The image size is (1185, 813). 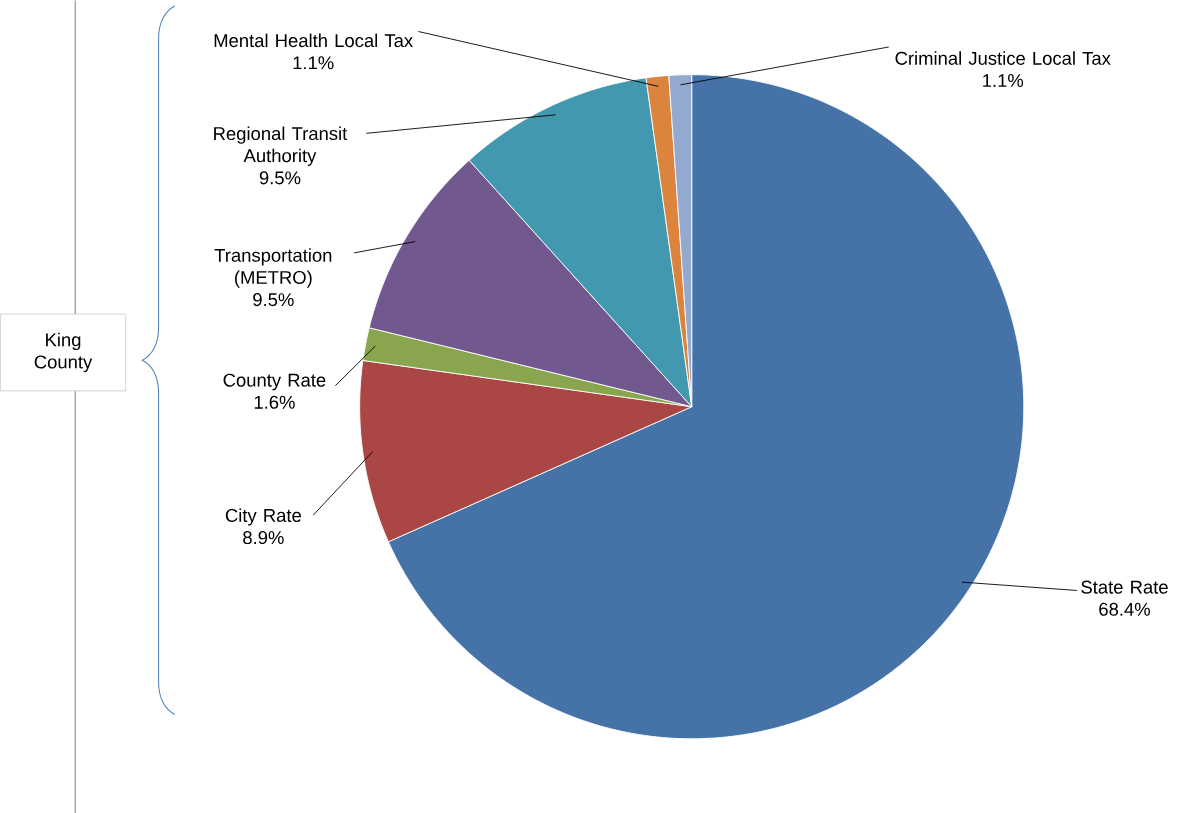 What do you see at coordinates (263, 537) in the screenshot?
I see `data-label: 8.9%` at bounding box center [263, 537].